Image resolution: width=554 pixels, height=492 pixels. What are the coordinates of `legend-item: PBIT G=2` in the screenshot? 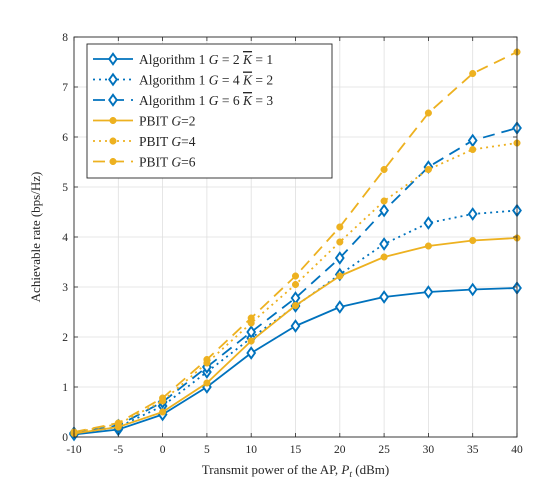 It's located at (144, 121).